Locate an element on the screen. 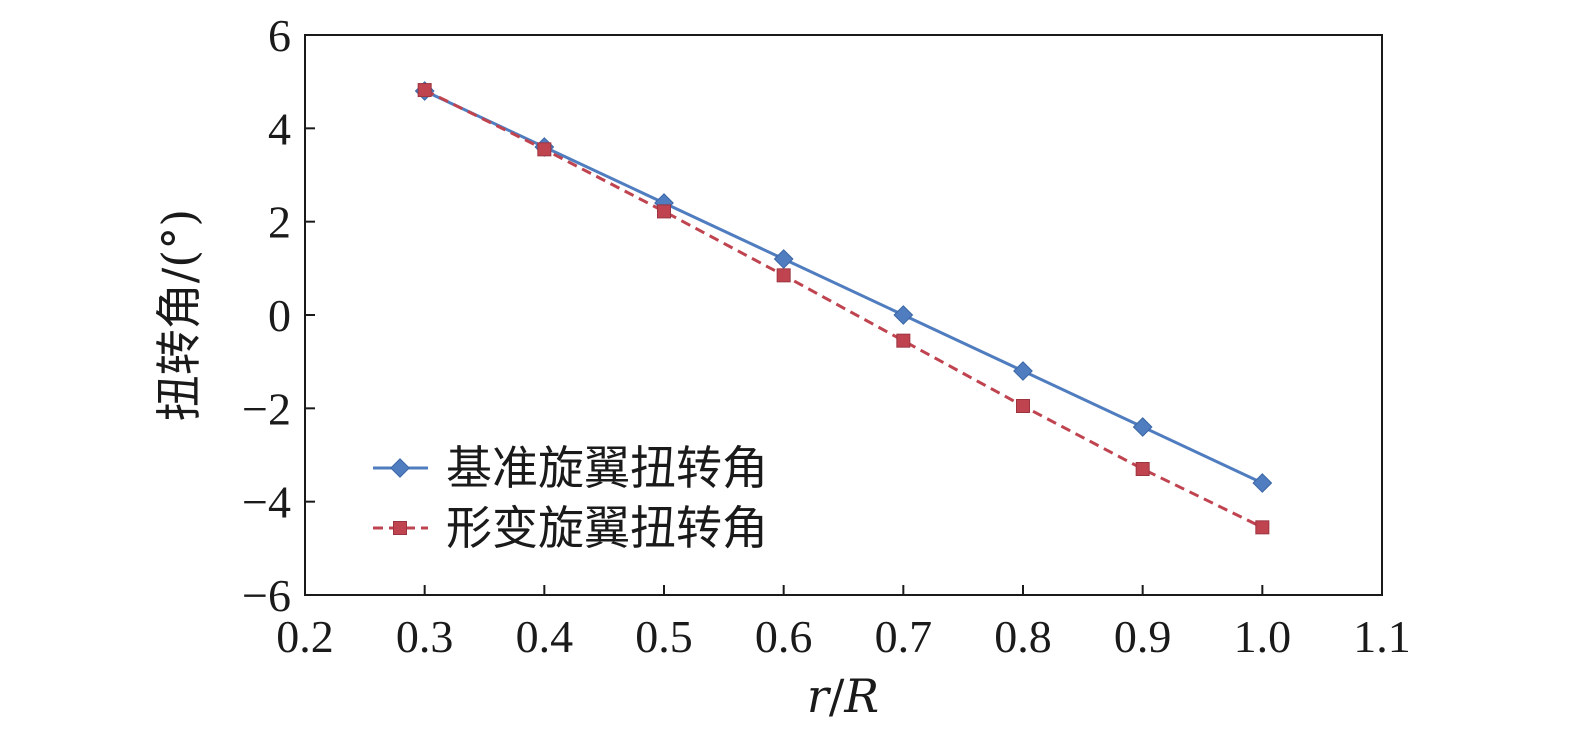  y-axis-ticks: 6 4 2 0 −2 −4 −6 is located at coordinates (278, 315).